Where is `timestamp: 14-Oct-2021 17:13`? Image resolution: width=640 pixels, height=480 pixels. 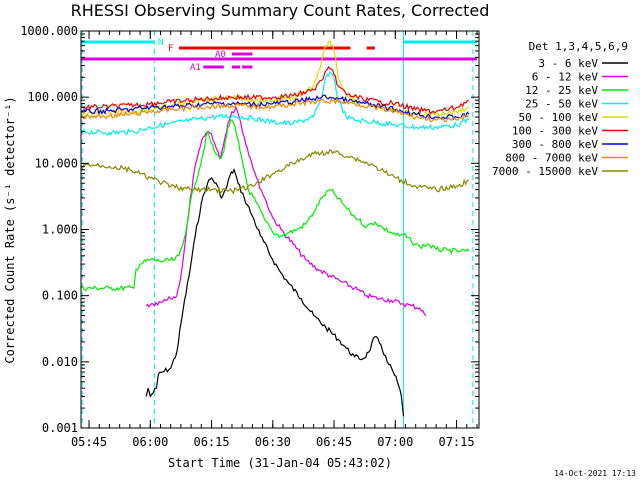 timestamp: 14-Oct-2021 17:13 is located at coordinates (595, 473).